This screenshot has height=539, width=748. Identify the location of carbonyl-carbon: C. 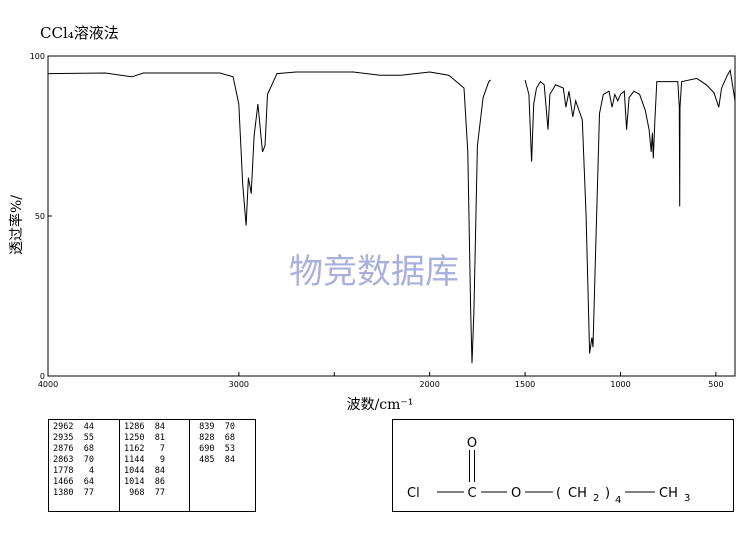
(471, 493).